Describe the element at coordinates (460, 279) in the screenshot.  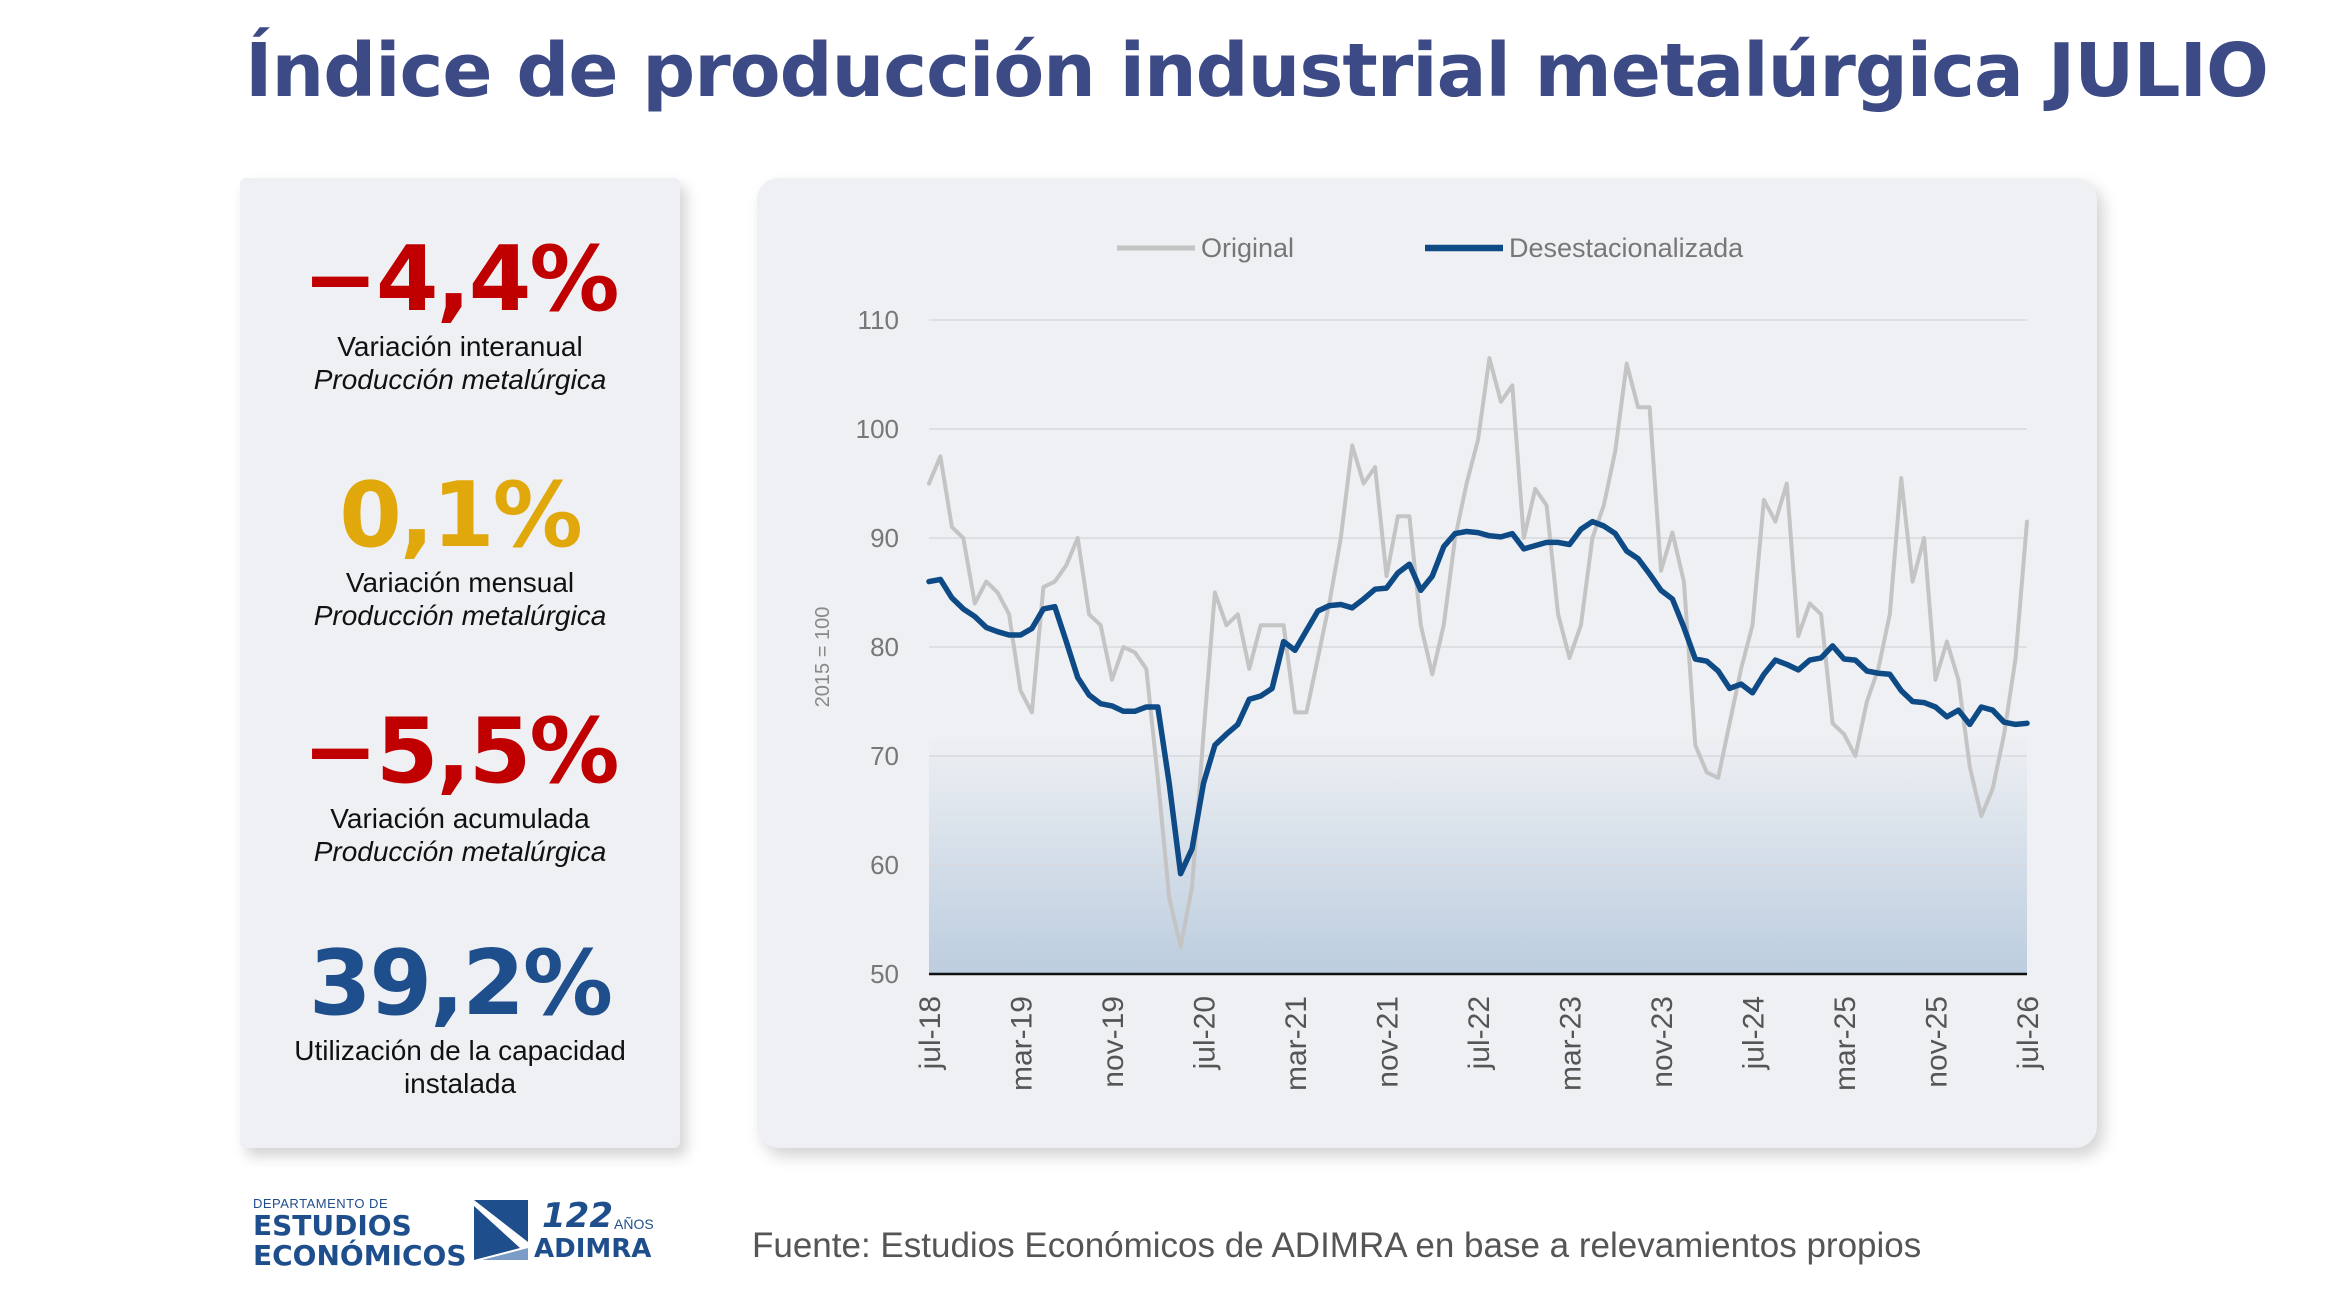
I see `kpi-value: −4,4%` at that location.